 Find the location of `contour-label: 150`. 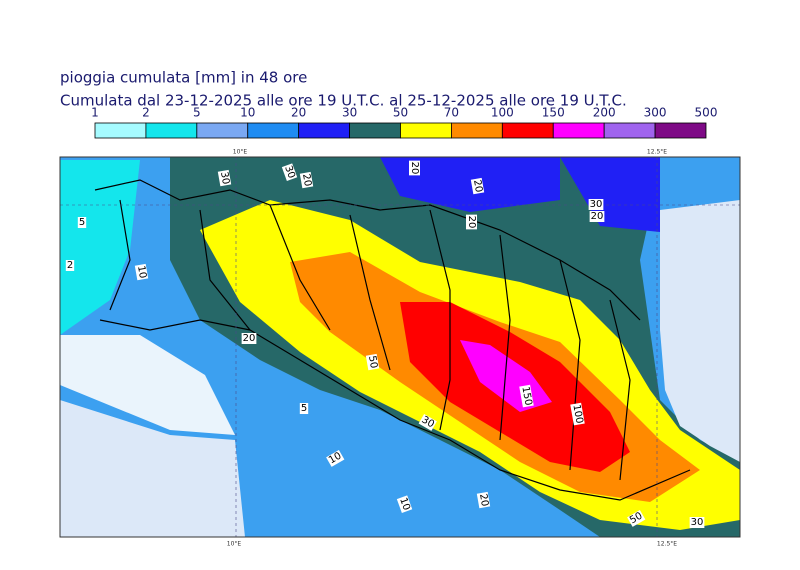

contour-label: 150 is located at coordinates (526, 396).